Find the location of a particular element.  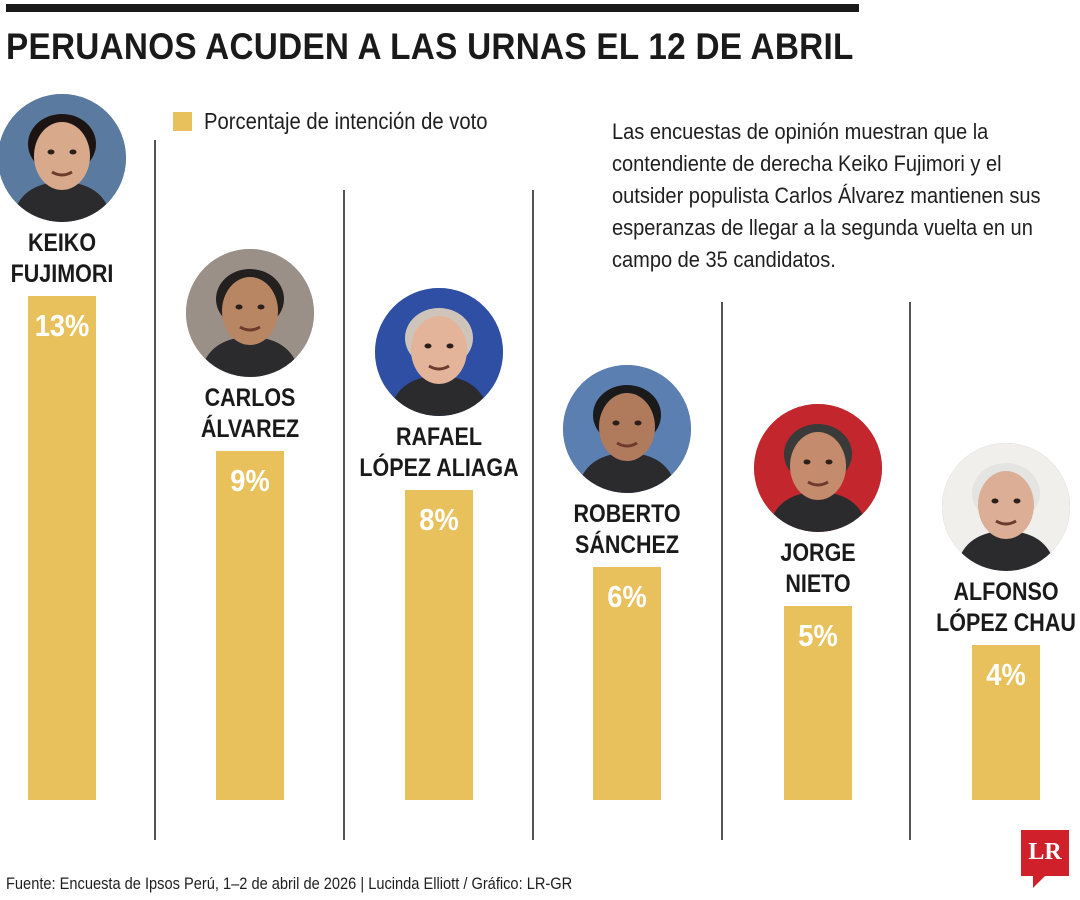

candidate-name: KEIKO FUJIMORI is located at coordinates (74, 259).